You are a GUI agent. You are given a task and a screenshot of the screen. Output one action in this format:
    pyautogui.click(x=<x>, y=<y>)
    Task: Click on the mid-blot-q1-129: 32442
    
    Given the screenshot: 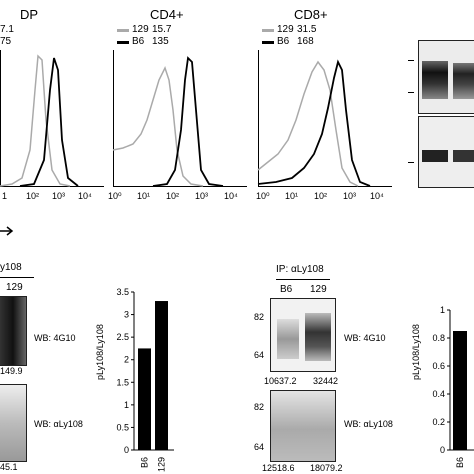 What is the action you would take?
    pyautogui.click(x=326, y=381)
    